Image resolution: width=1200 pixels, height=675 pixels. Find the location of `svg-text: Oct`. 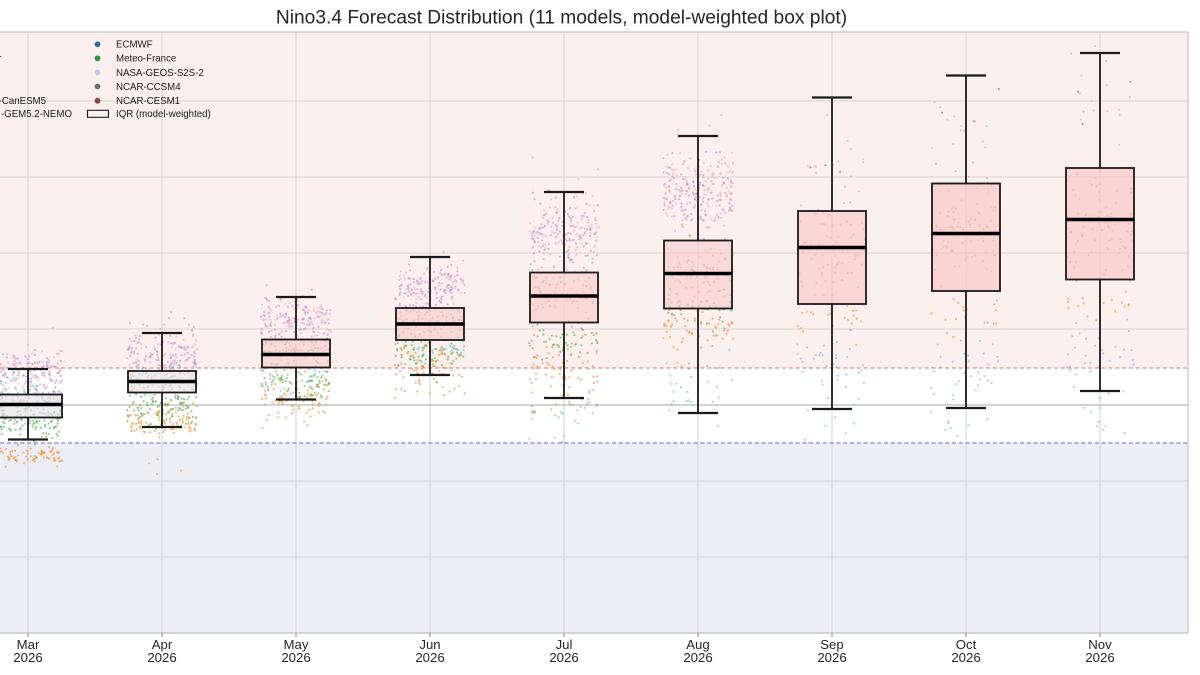

svg-text: Oct is located at coordinates (966, 644).